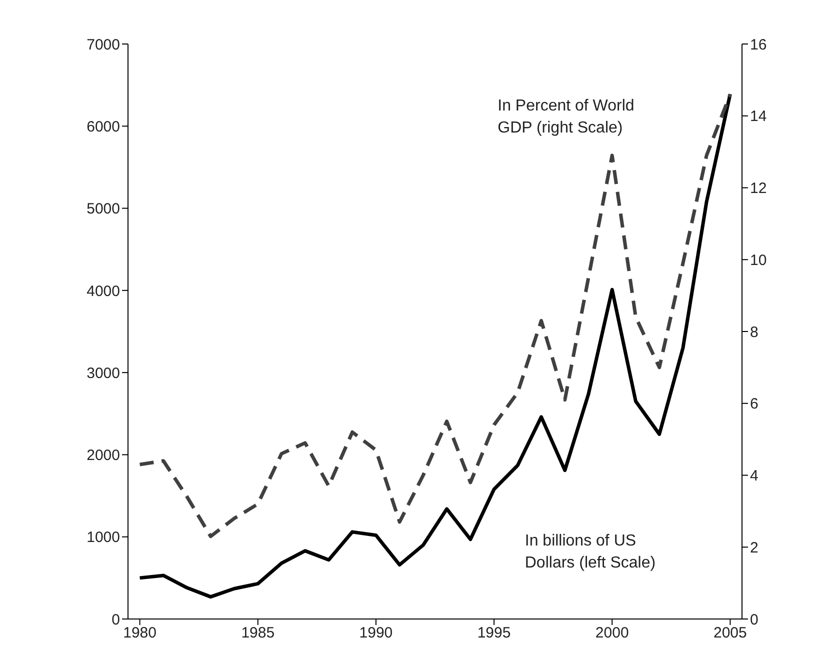 Image resolution: width=820 pixels, height=670 pixels. What do you see at coordinates (258, 633) in the screenshot?
I see `x-tick-label: 1985` at bounding box center [258, 633].